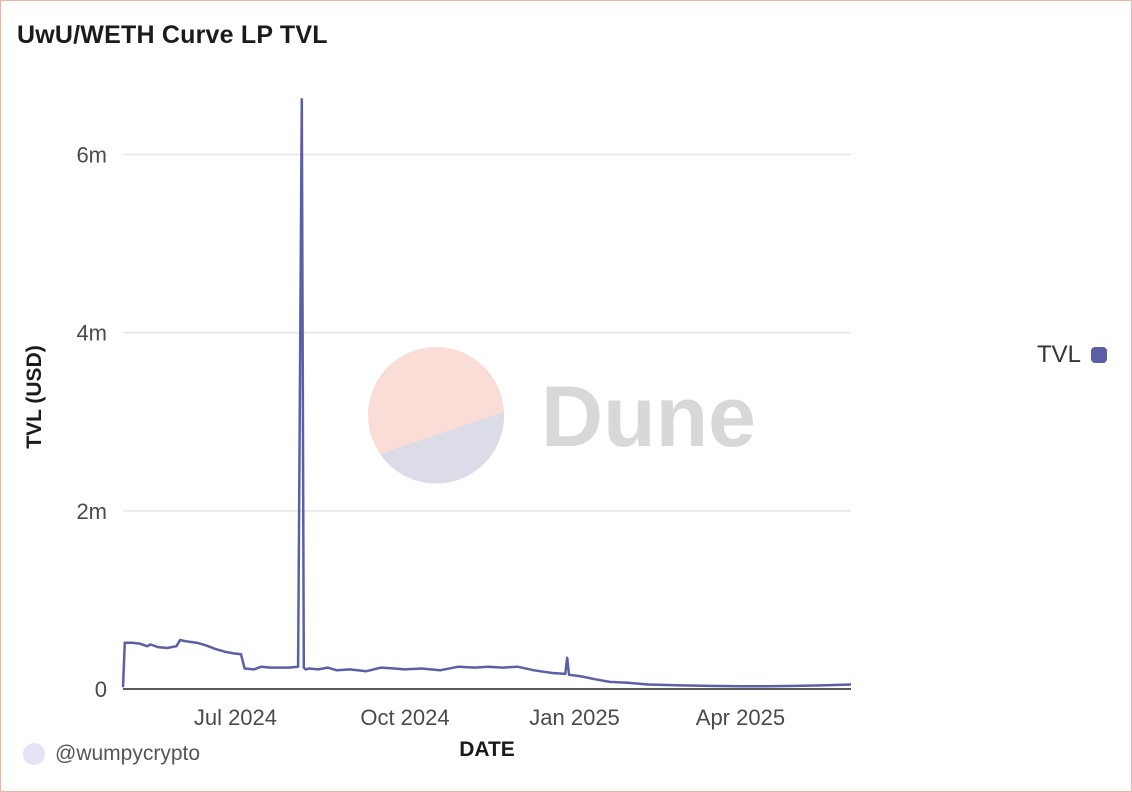 The height and width of the screenshot is (792, 1132). I want to click on watermark-logo-bottom, so click(442, 448).